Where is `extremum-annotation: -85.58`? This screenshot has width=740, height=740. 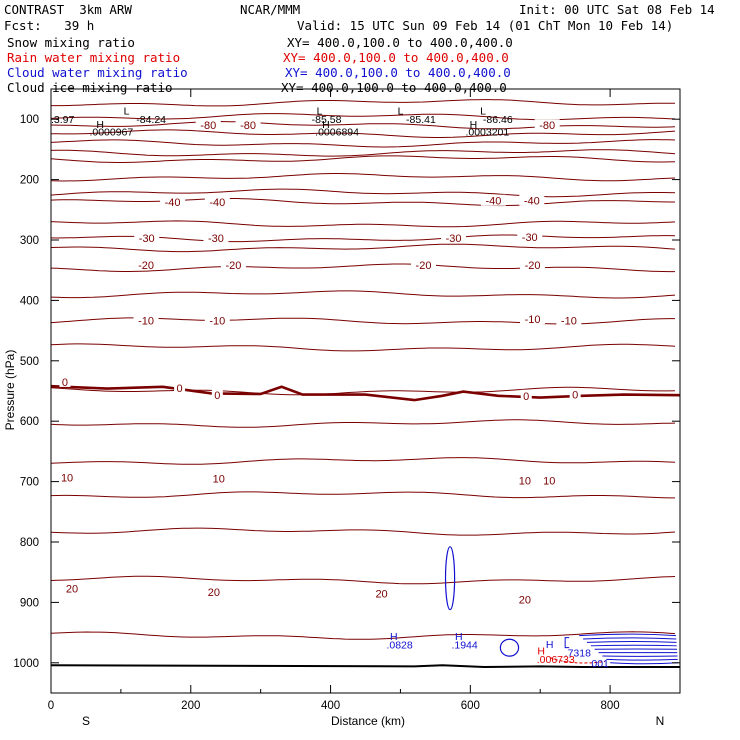
extremum-annotation: -85.58 is located at coordinates (327, 120).